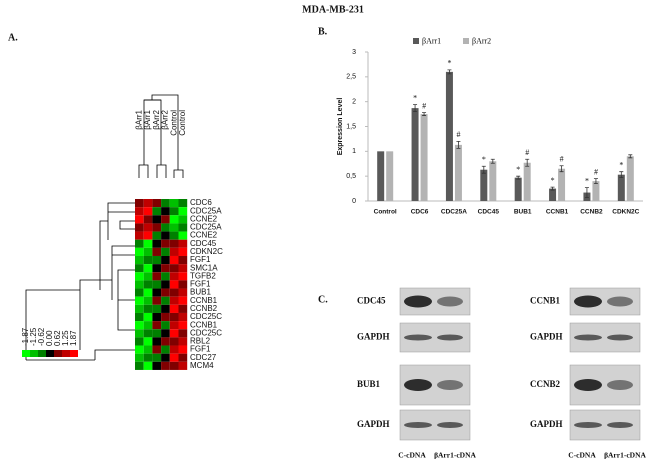  What do you see at coordinates (412, 455) in the screenshot?
I see `lane-label: C-cDNA` at bounding box center [412, 455].